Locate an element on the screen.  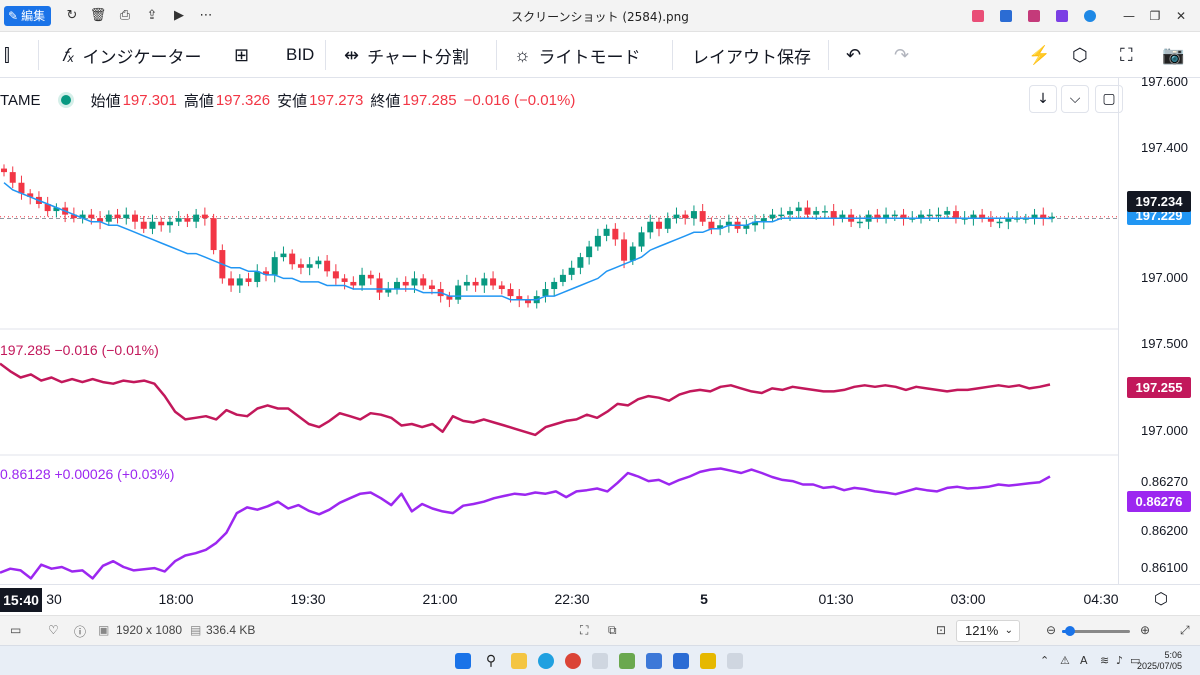
fit-window-icon: ⊡ is located at coordinates (941, 630).